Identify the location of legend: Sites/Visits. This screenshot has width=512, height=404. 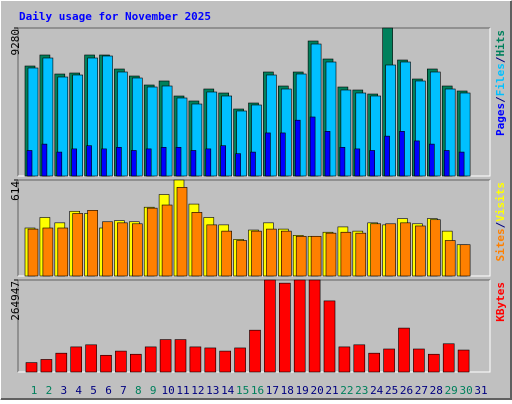
(500, 222).